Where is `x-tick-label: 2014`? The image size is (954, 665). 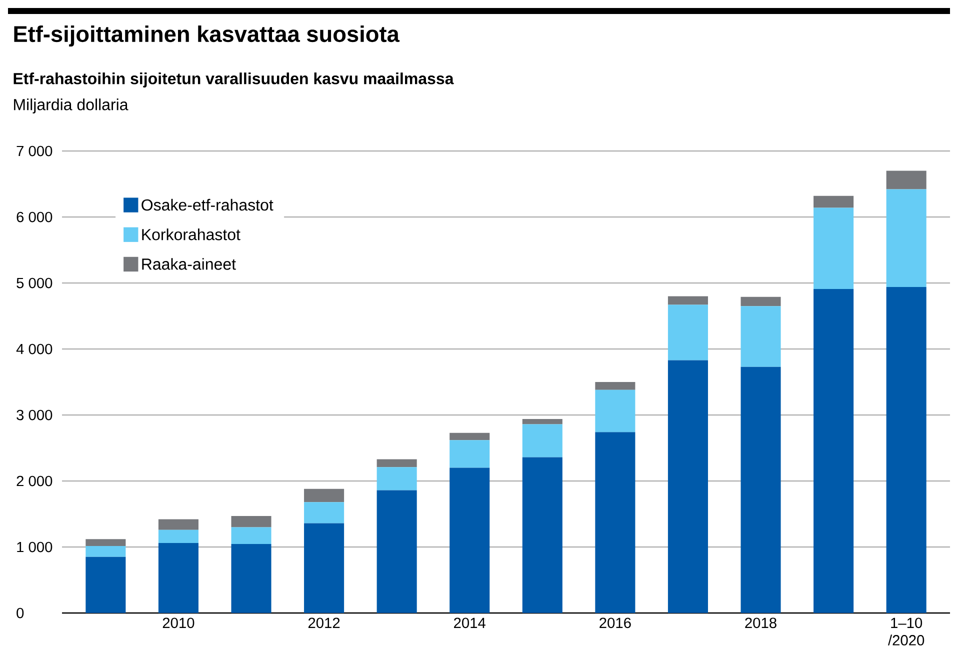 x-tick-label: 2014 is located at coordinates (470, 623).